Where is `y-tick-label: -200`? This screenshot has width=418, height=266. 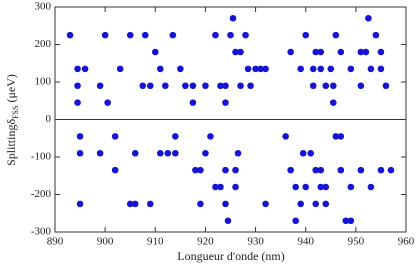
y-tick-label: -200 is located at coordinates (41, 194).